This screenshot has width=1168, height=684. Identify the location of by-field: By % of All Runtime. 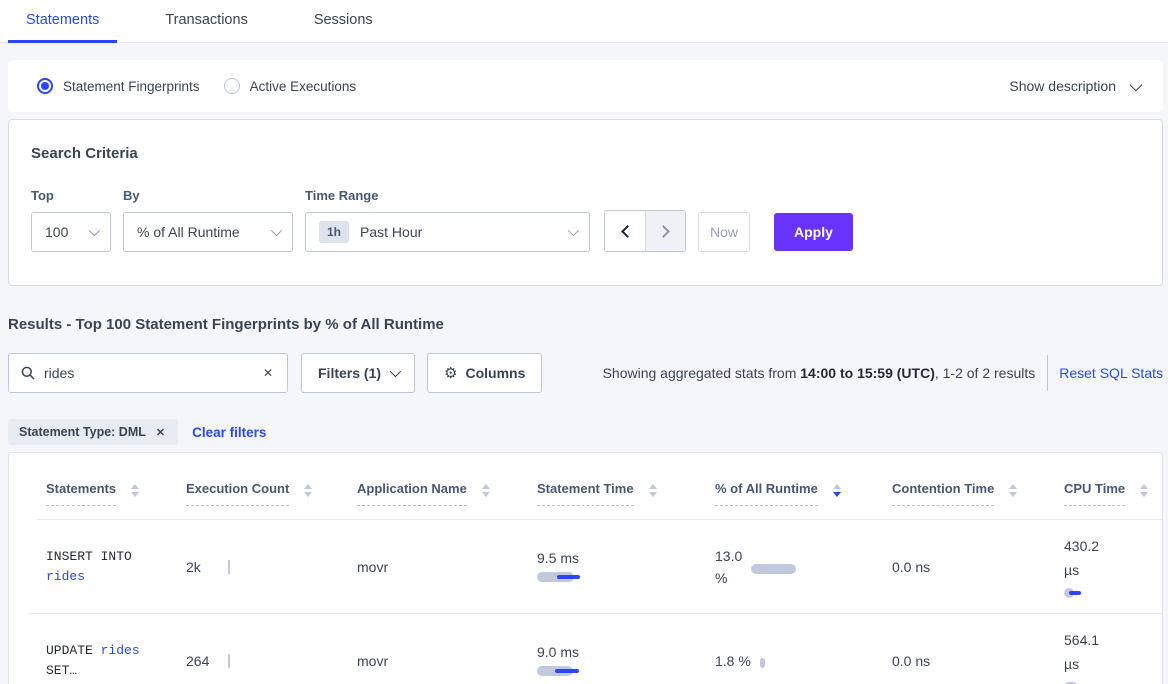
(208, 220).